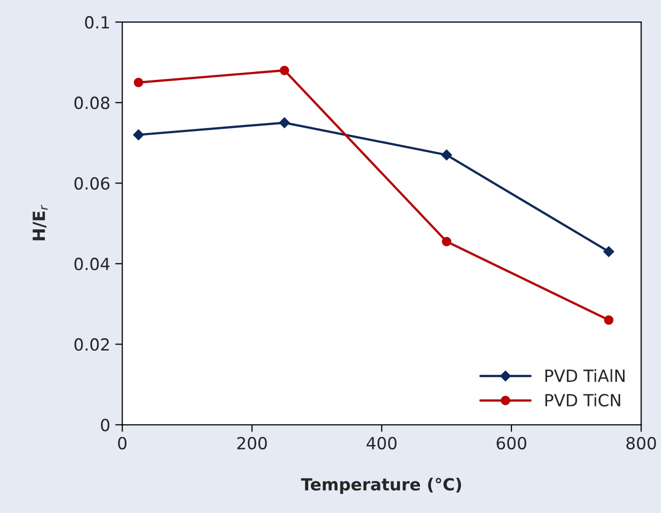 The height and width of the screenshot is (513, 661). What do you see at coordinates (641, 443) in the screenshot?
I see `x-tick-label: 800` at bounding box center [641, 443].